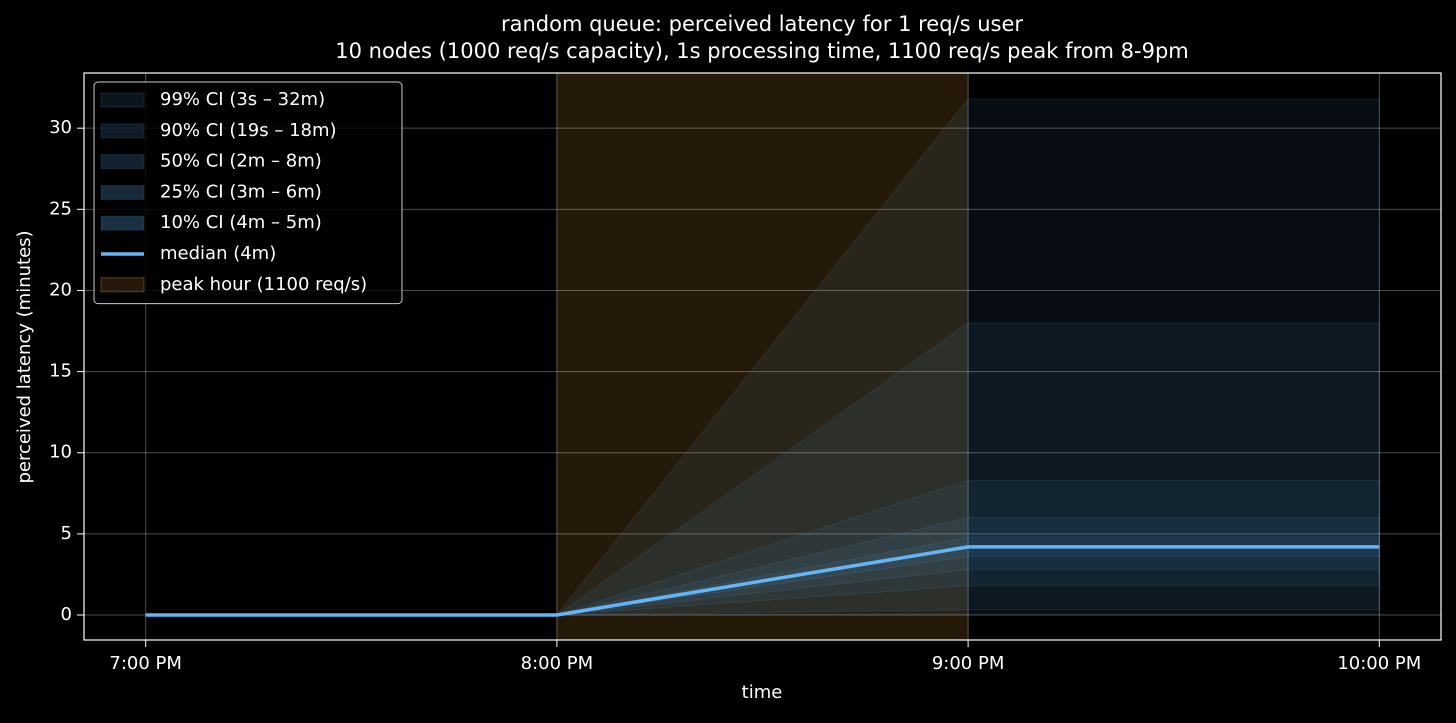 Image resolution: width=1456 pixels, height=723 pixels. Describe the element at coordinates (263, 284) in the screenshot. I see `legend-label: peak hour (1100 req/s)` at that location.